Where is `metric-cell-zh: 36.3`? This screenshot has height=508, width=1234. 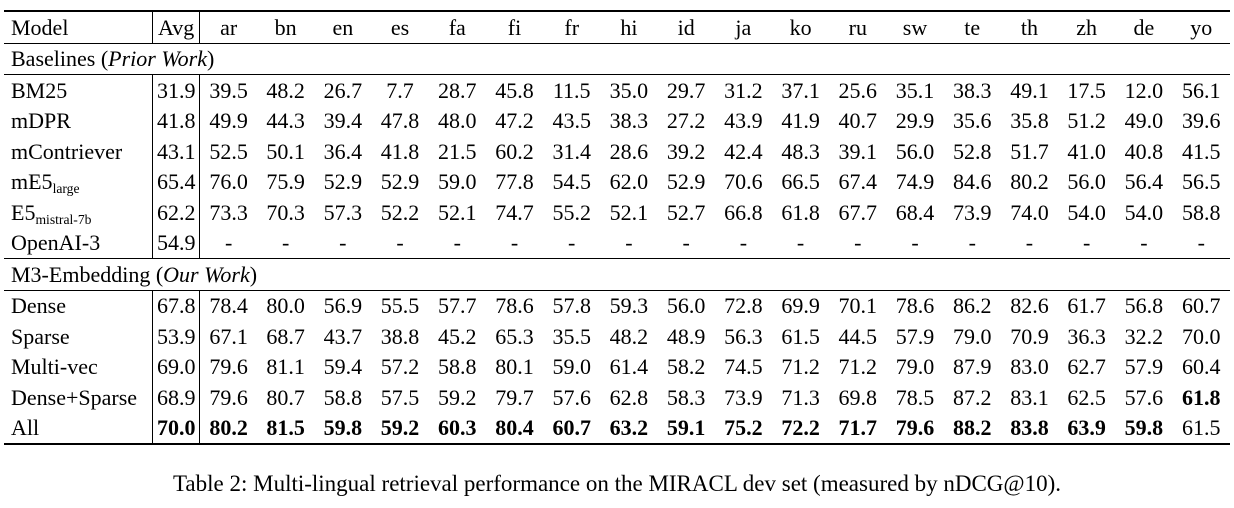
metric-cell-zh: 36.3 is located at coordinates (1086, 336).